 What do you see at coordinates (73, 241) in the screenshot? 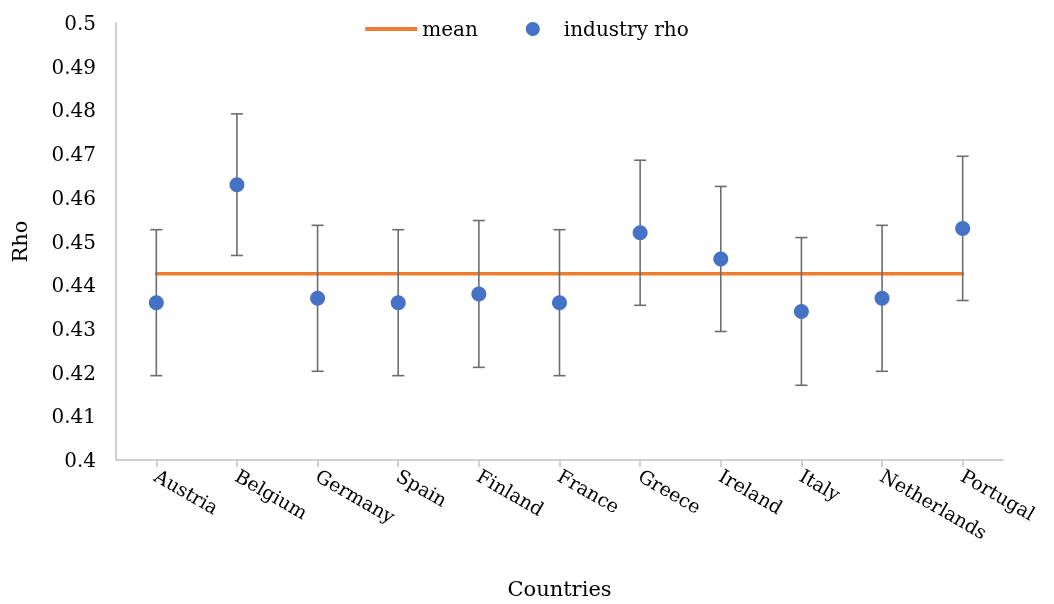
I see `y-tick-label: 0.45` at bounding box center [73, 241].